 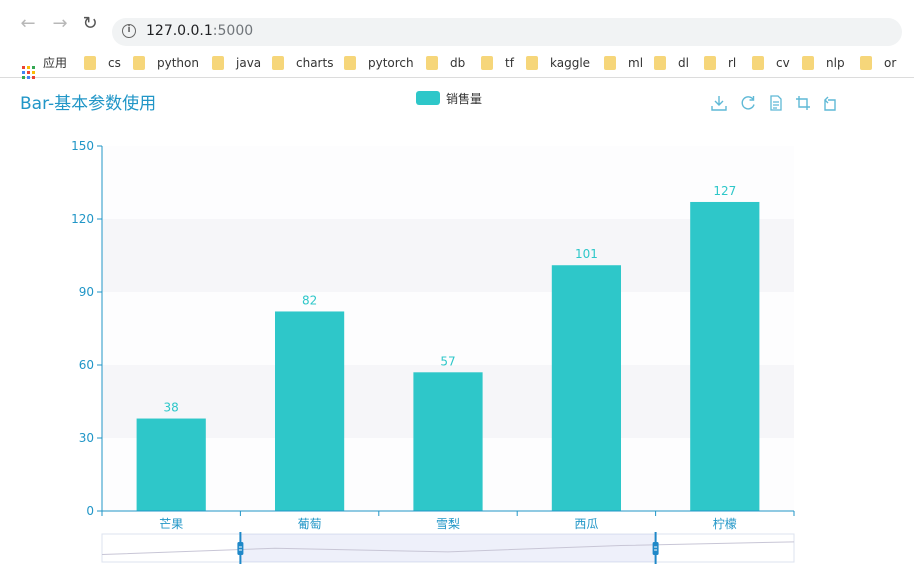 What do you see at coordinates (464, 99) in the screenshot?
I see `legend-label: 销售量` at bounding box center [464, 99].